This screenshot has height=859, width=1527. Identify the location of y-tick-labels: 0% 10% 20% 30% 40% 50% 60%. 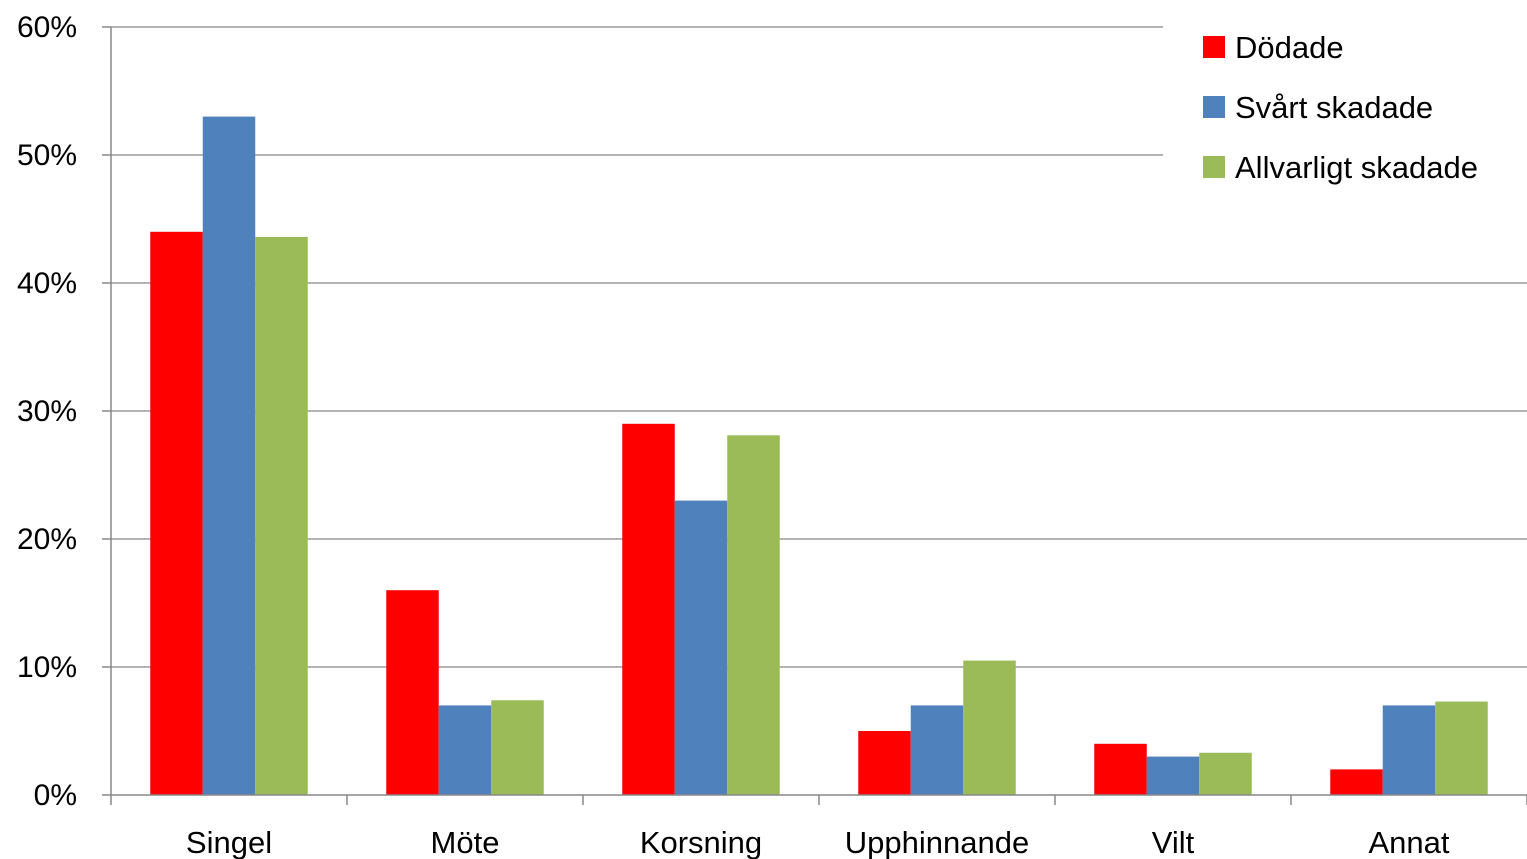
(47, 411).